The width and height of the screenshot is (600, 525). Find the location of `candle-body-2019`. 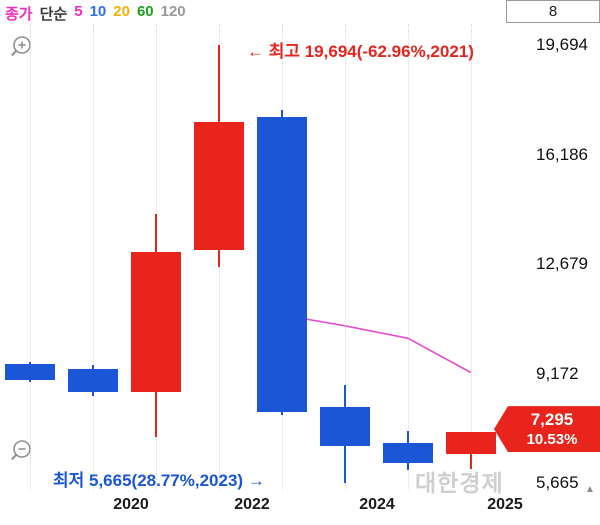

candle-body-2019 is located at coordinates (93, 380).